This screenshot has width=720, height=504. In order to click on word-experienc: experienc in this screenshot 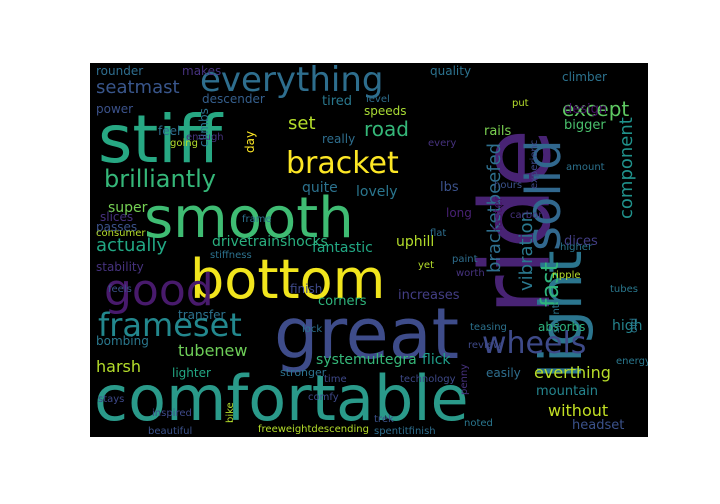, I will do `click(534, 164)`.